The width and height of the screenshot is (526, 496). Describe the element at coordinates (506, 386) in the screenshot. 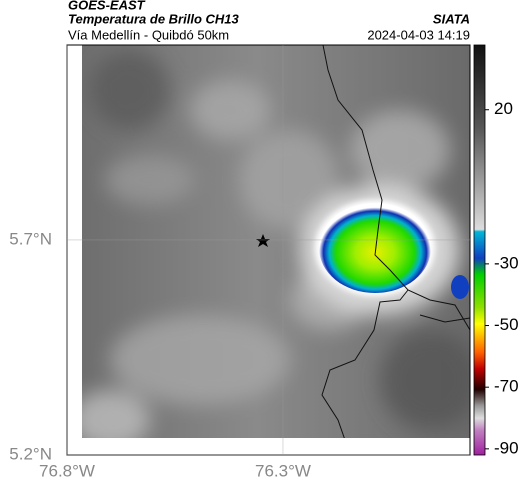

I see `colorbar-tick-label: -70` at that location.